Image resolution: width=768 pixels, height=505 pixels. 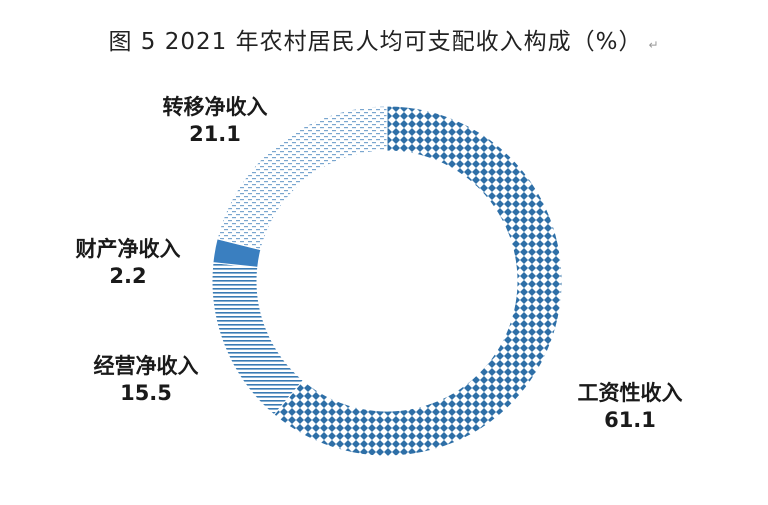 I want to click on title-text: 图 5 2021 年农村居民人均可支配收入构成（%）, so click(x=375, y=42).